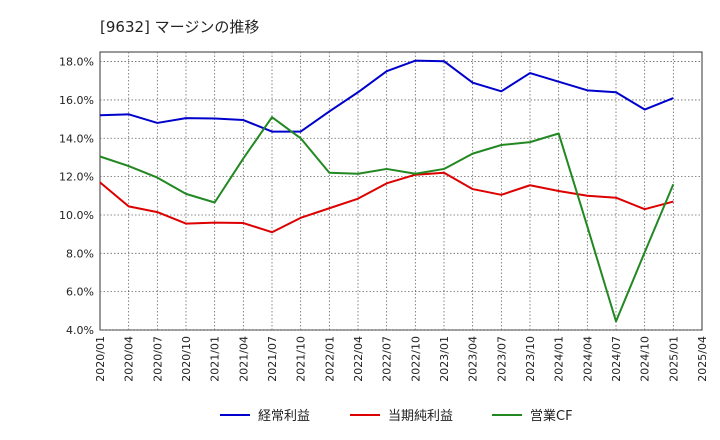  I want to click on legend-label: 経常利益, so click(284, 416).